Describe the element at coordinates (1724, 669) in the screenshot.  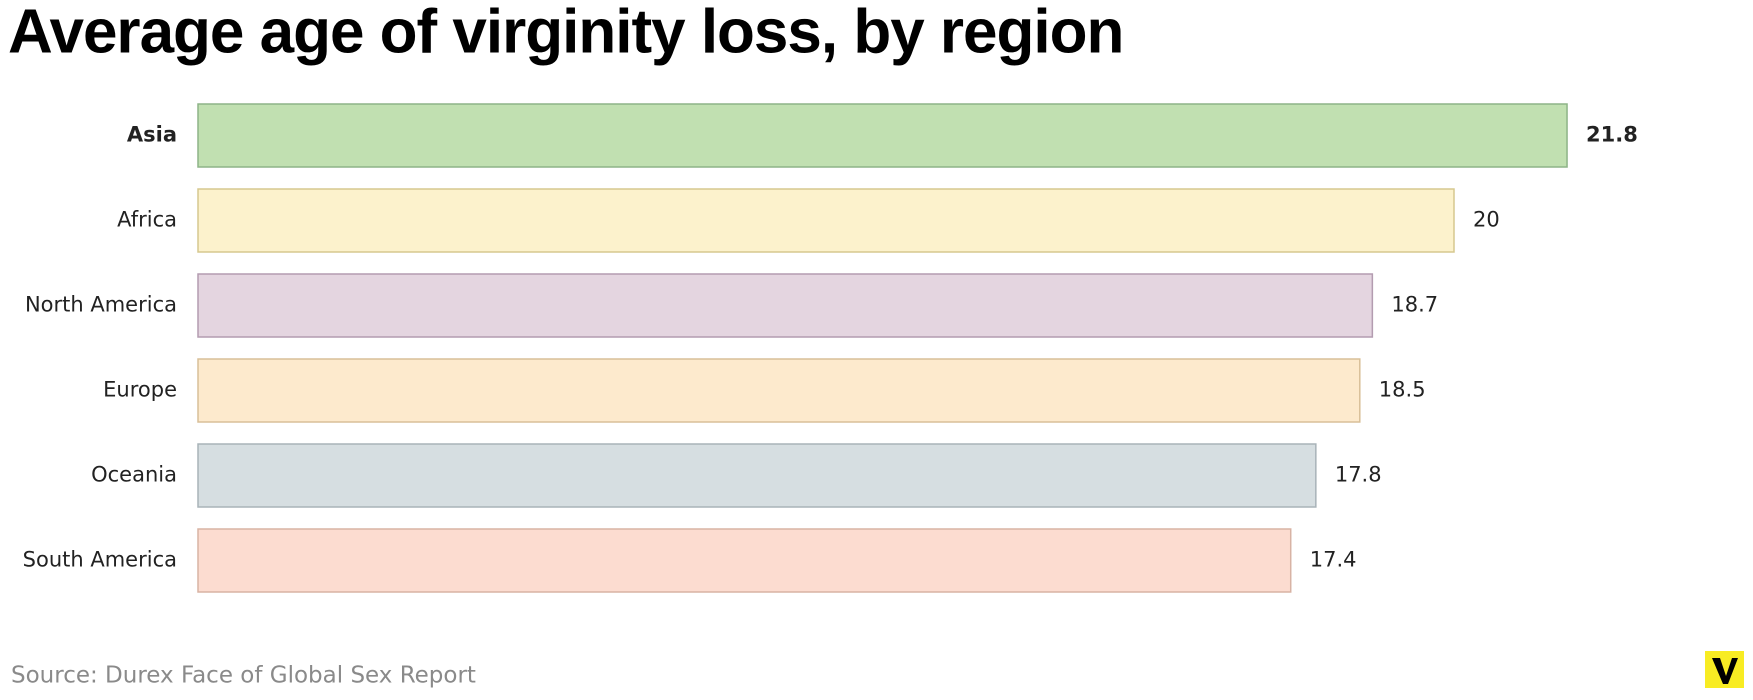
I see `logo` at that location.